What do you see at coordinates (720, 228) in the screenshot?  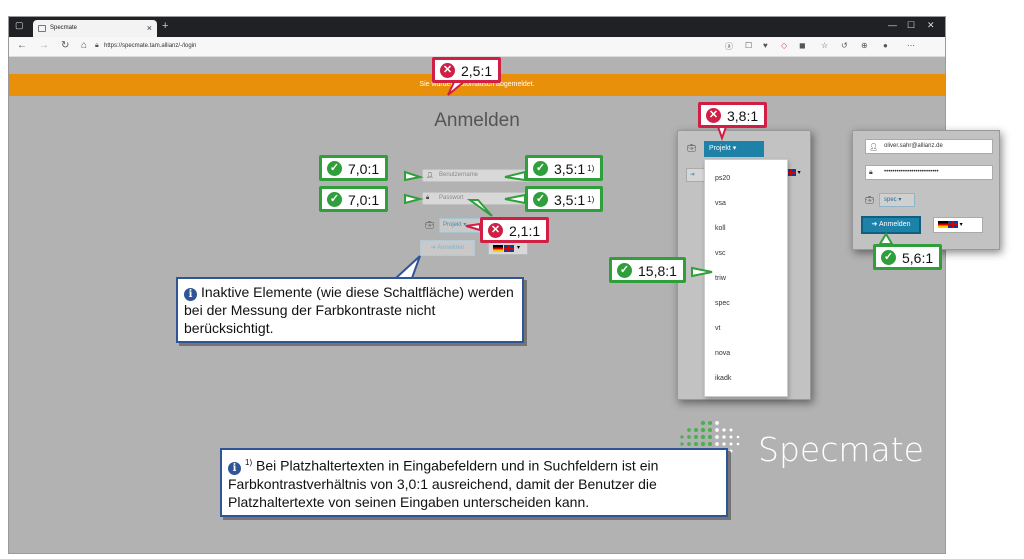 I see `dropdown-item: koll` at bounding box center [720, 228].